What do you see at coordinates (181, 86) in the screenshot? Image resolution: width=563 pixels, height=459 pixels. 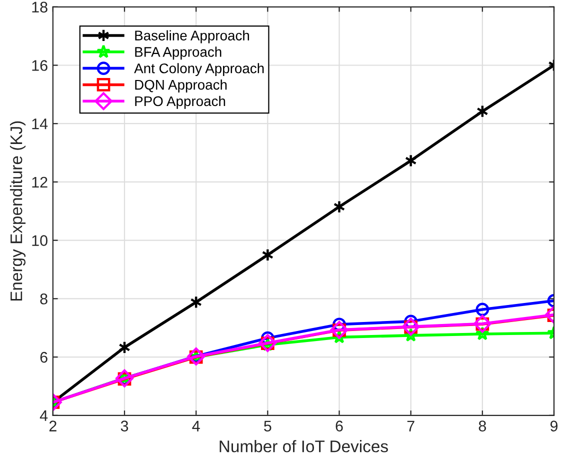 I see `legend-label: DQN Approach` at bounding box center [181, 86].